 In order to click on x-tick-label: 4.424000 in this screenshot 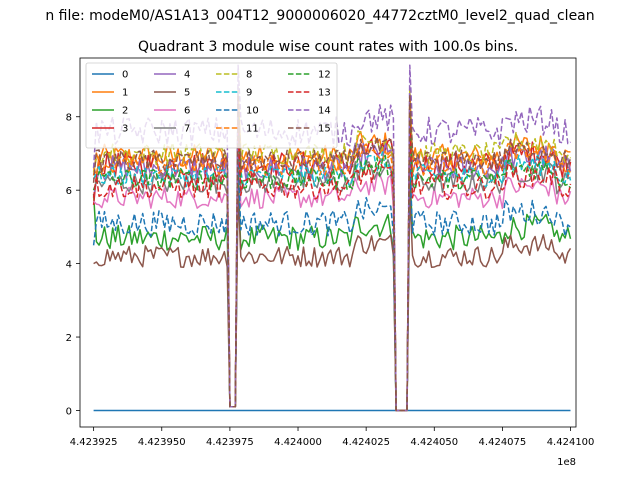, I will do `click(298, 442)`.